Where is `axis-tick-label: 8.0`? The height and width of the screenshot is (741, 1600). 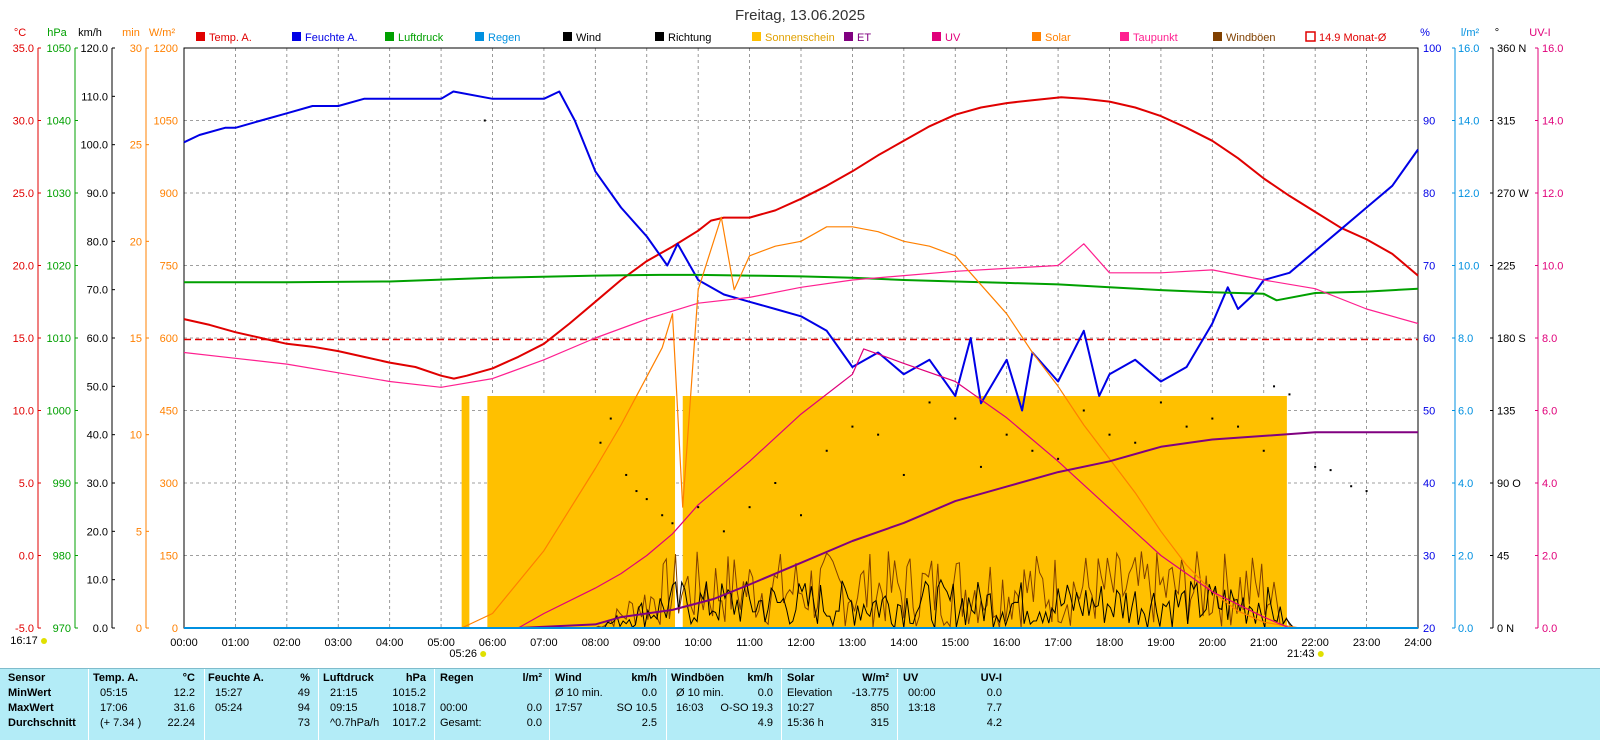
axis-tick-label: 8.0 is located at coordinates (1549, 339).